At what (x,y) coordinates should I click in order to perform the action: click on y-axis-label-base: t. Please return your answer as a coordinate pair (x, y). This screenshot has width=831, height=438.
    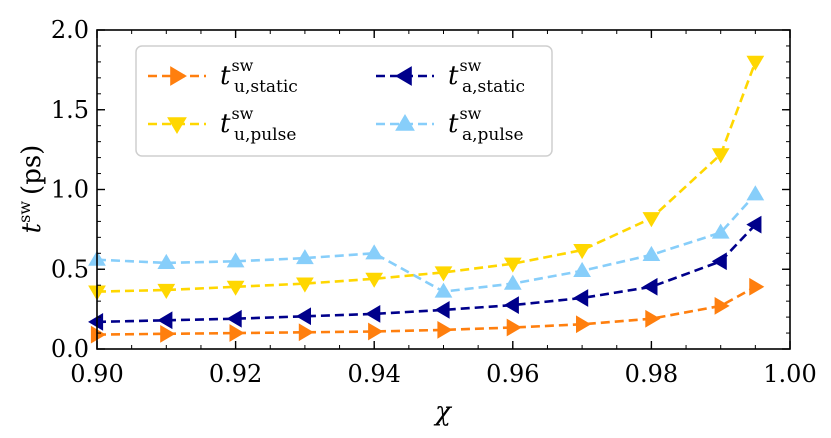
    Looking at the image, I should click on (32, 227).